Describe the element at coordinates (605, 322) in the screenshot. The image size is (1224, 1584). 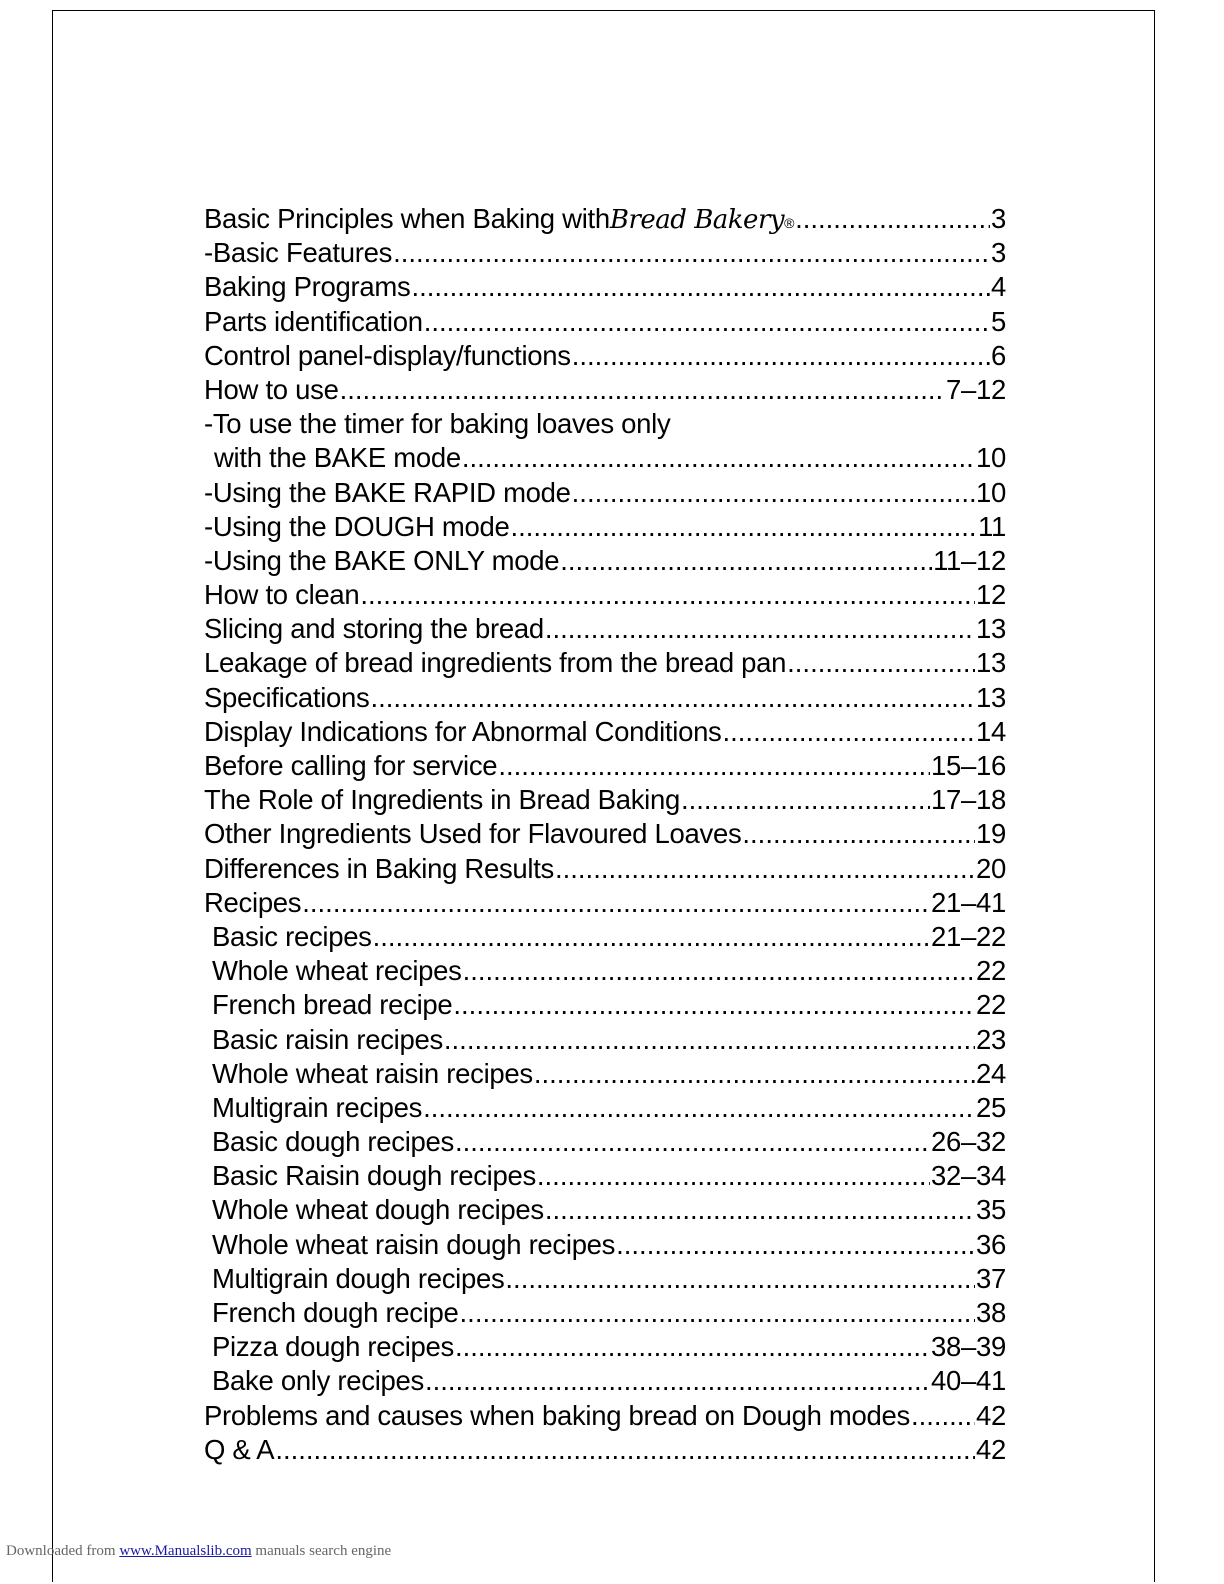
I see `toc-entry: Parts identification 5` at that location.